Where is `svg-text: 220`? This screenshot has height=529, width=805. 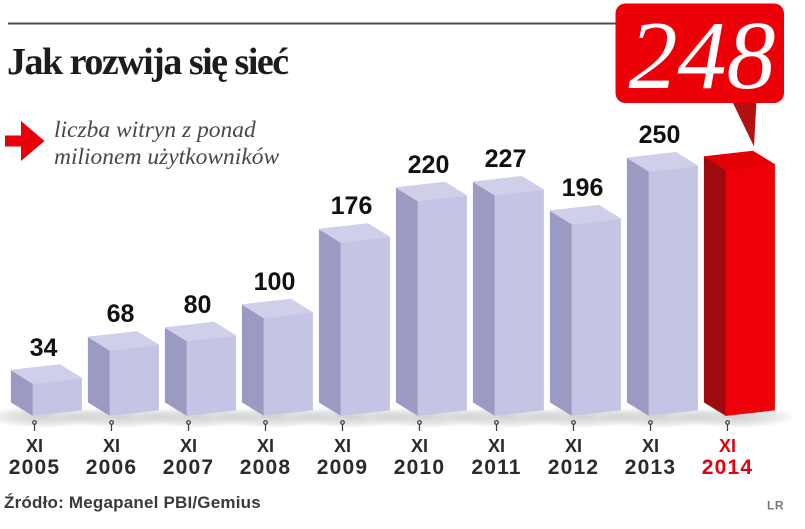 svg-text: 220 is located at coordinates (429, 165).